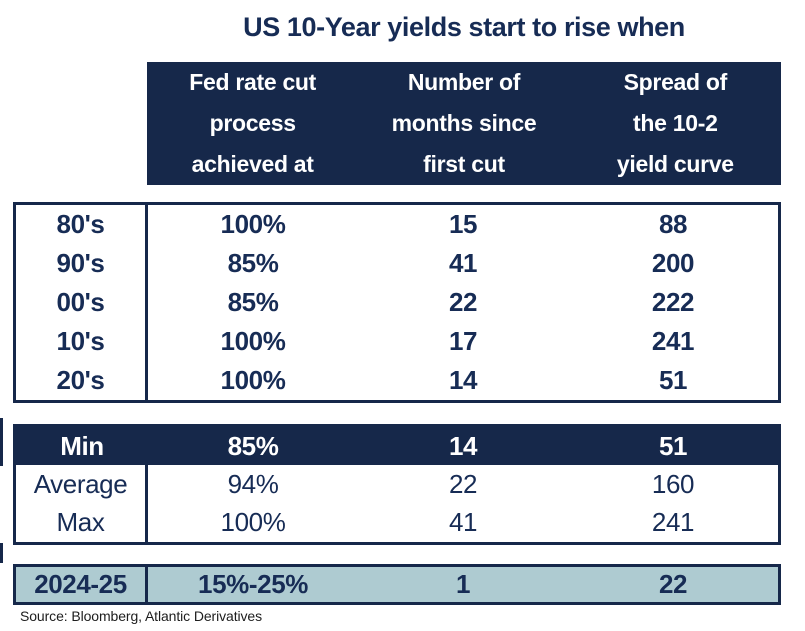 The height and width of the screenshot is (631, 805). What do you see at coordinates (397, 584) in the screenshot?
I see `current-period-row: 2024-25 15%-25% 1 22` at bounding box center [397, 584].